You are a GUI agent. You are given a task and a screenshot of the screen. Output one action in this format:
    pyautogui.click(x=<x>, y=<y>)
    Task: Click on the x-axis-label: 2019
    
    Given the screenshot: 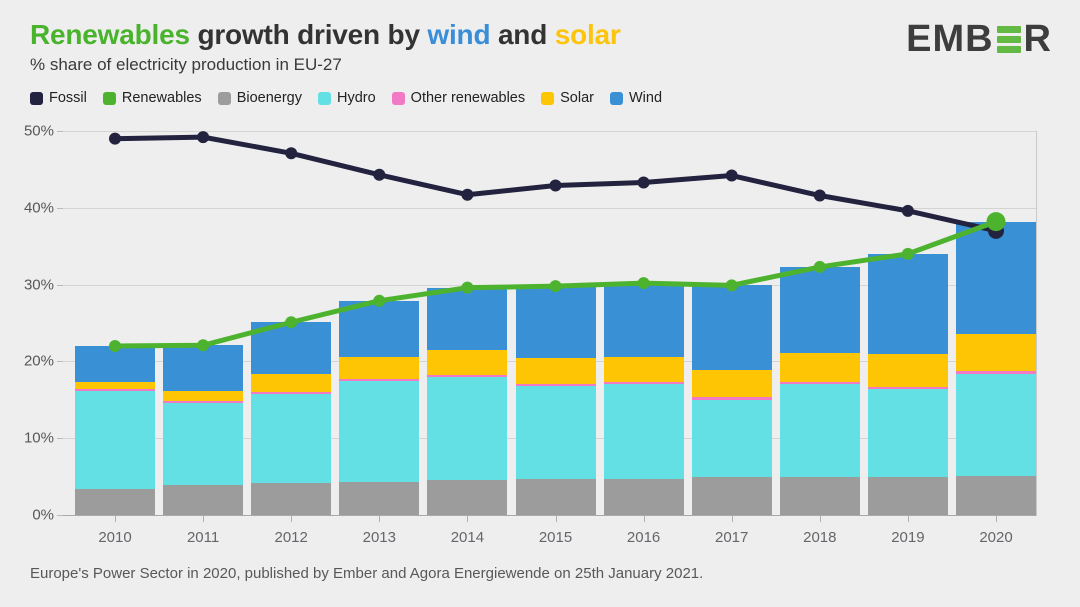 What is the action you would take?
    pyautogui.click(x=908, y=537)
    